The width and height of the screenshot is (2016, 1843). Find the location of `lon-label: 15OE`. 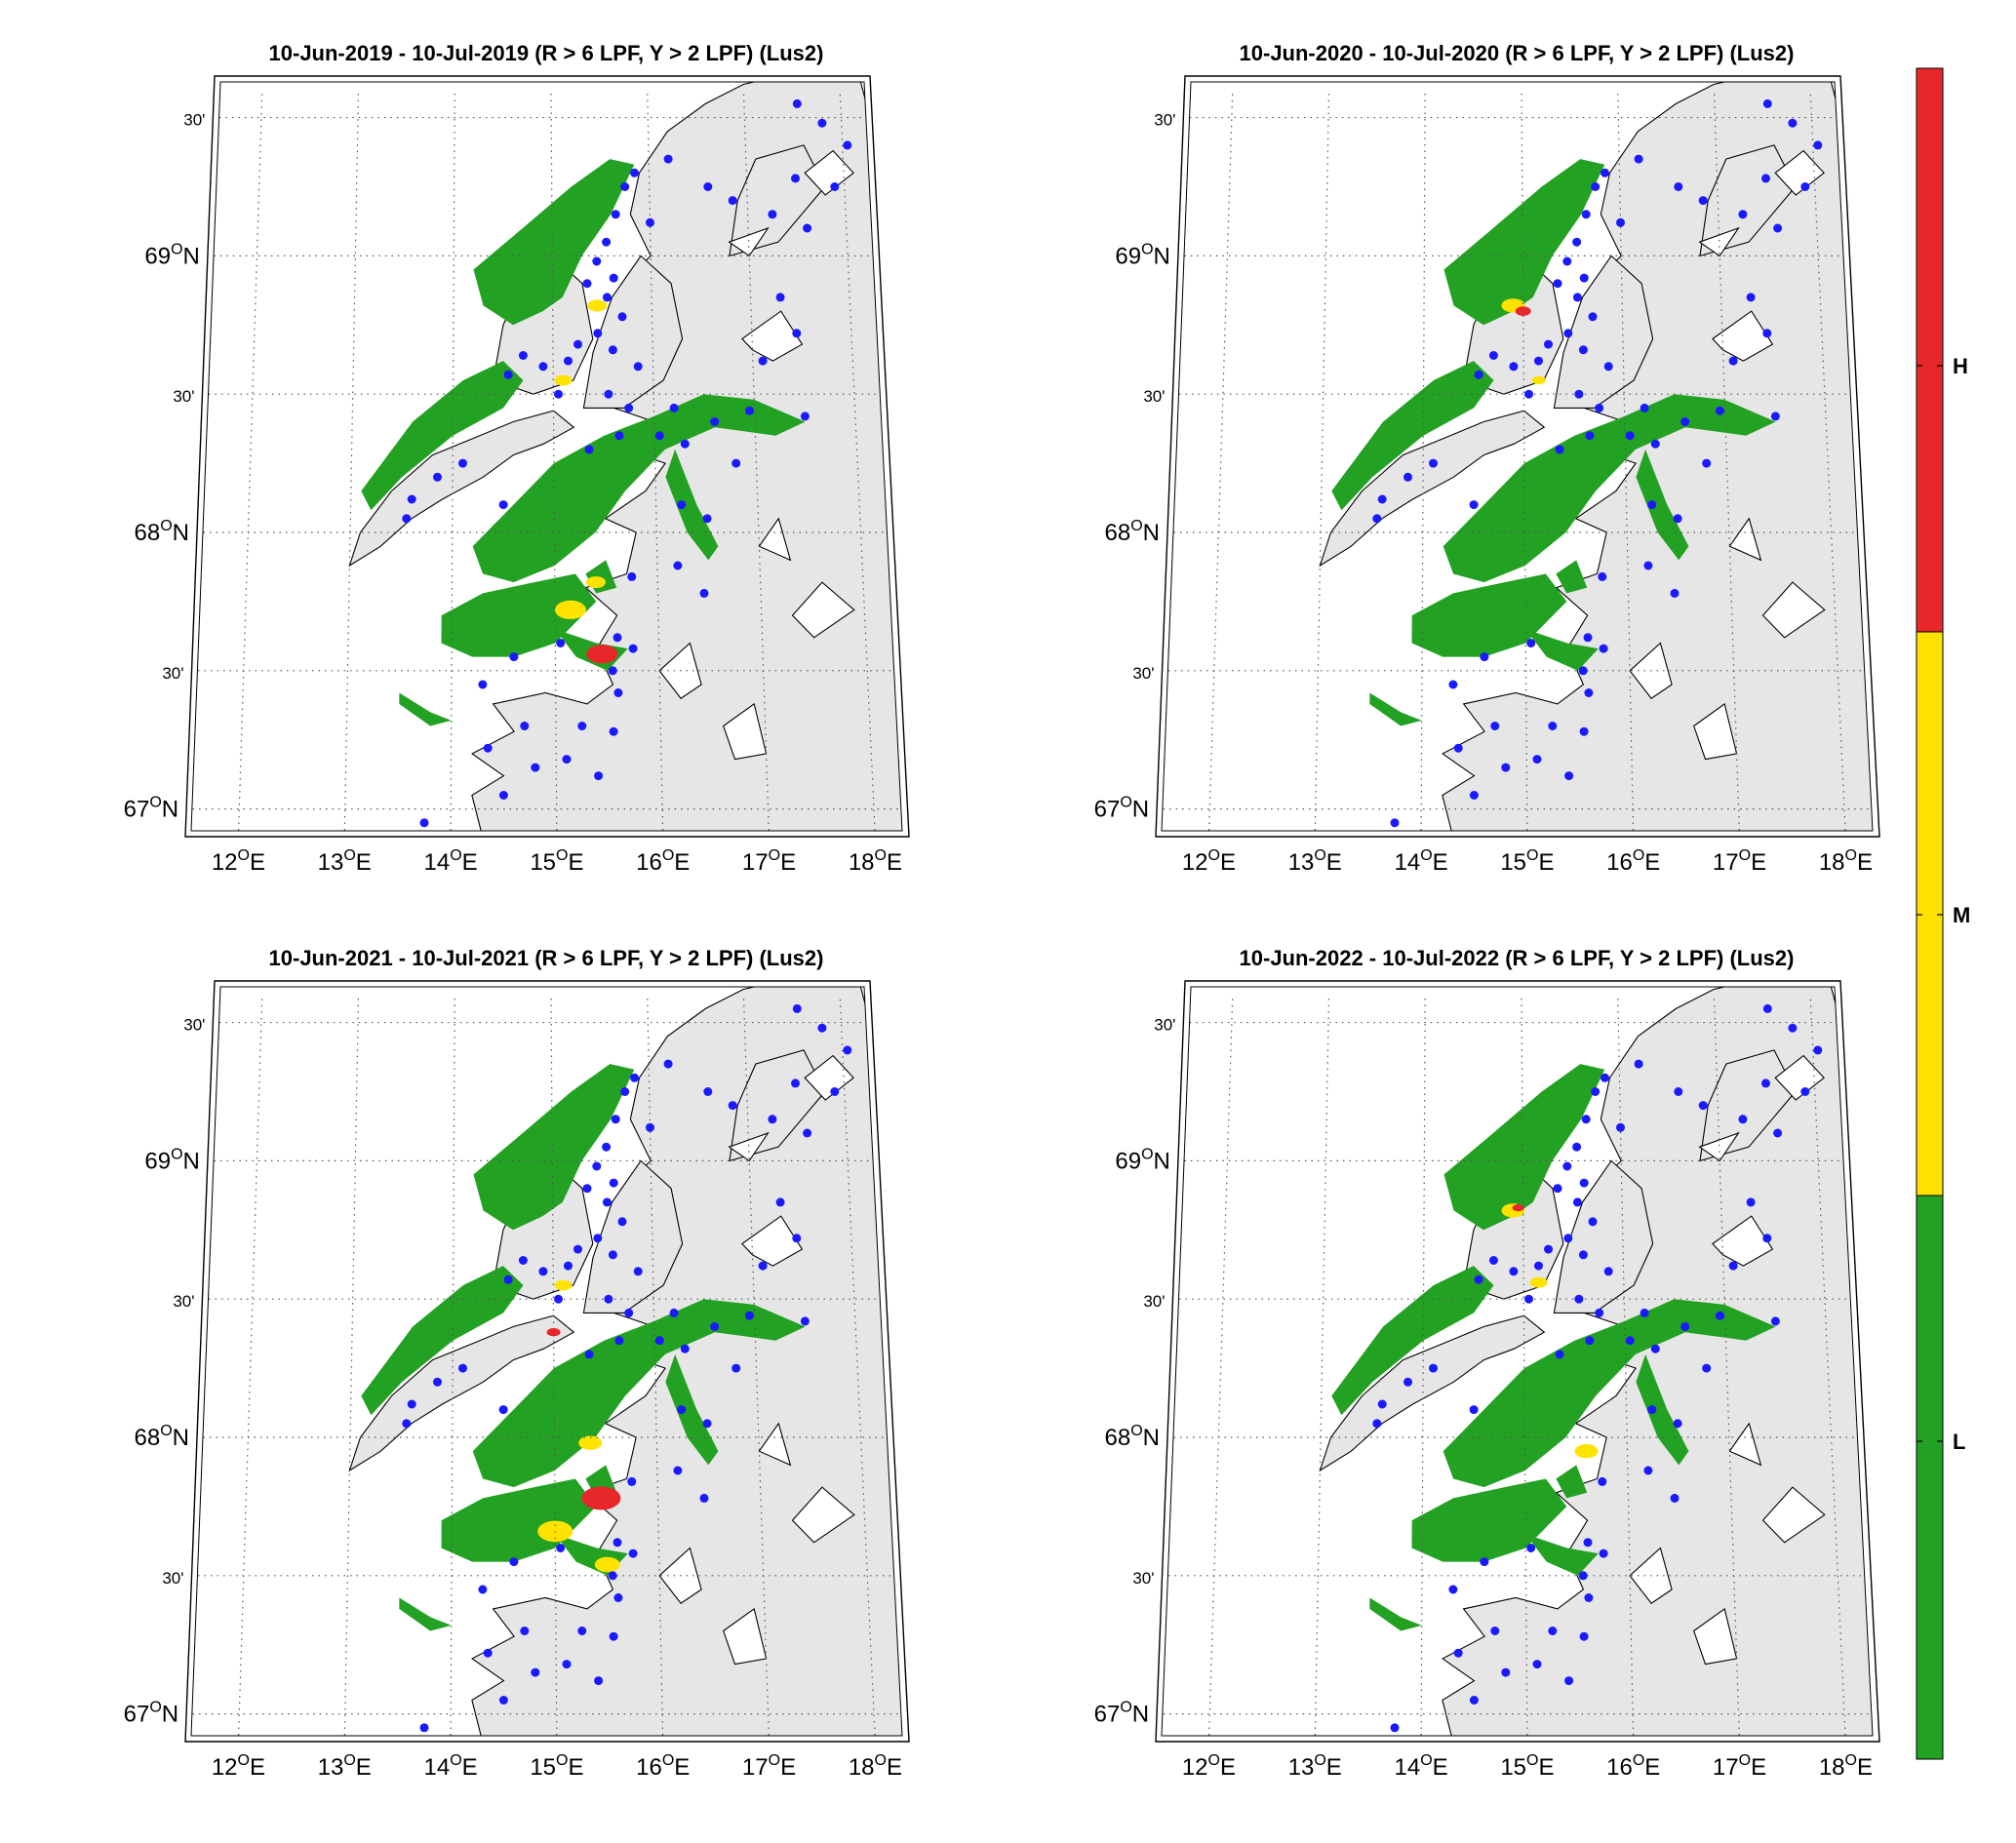

lon-label: 15OE is located at coordinates (1527, 1766).